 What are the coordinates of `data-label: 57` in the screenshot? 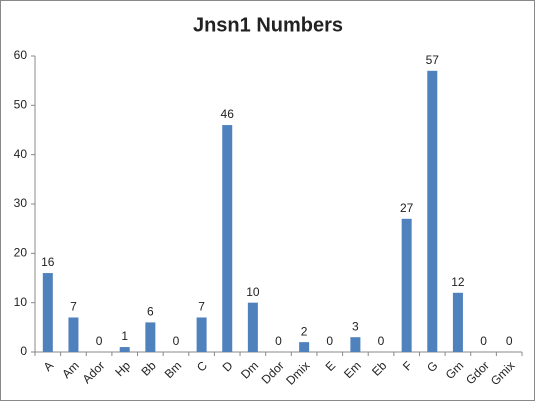 It's located at (433, 60).